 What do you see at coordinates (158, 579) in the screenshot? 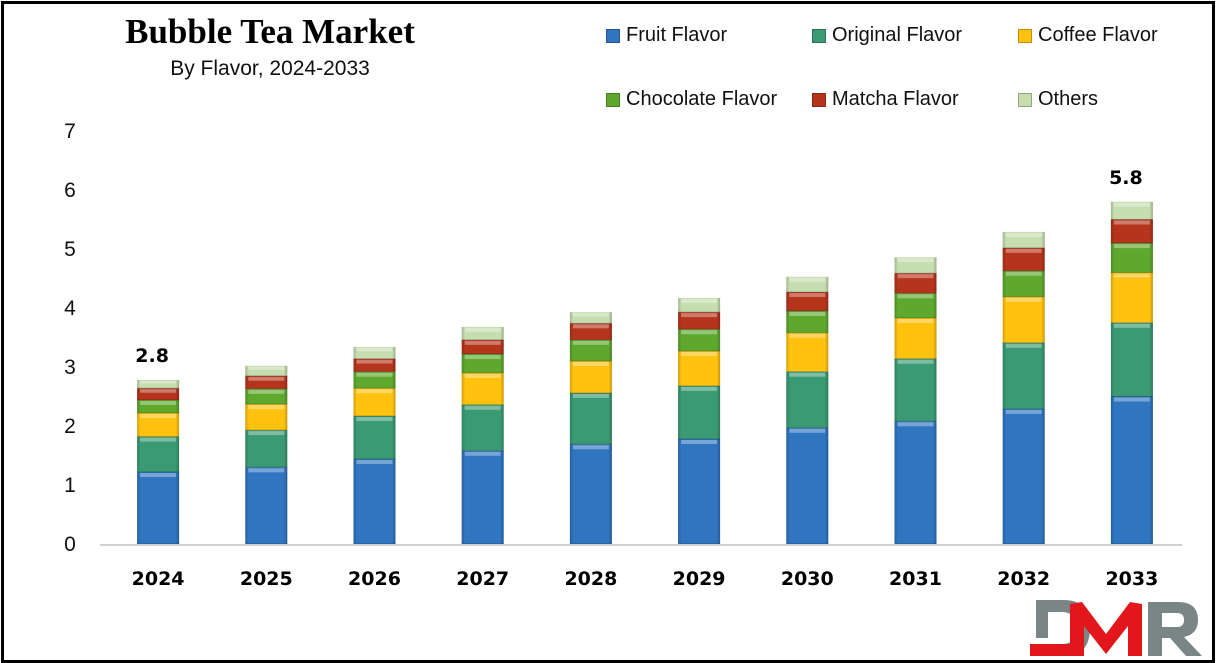
I see `x-tick-label: 2024` at bounding box center [158, 579].